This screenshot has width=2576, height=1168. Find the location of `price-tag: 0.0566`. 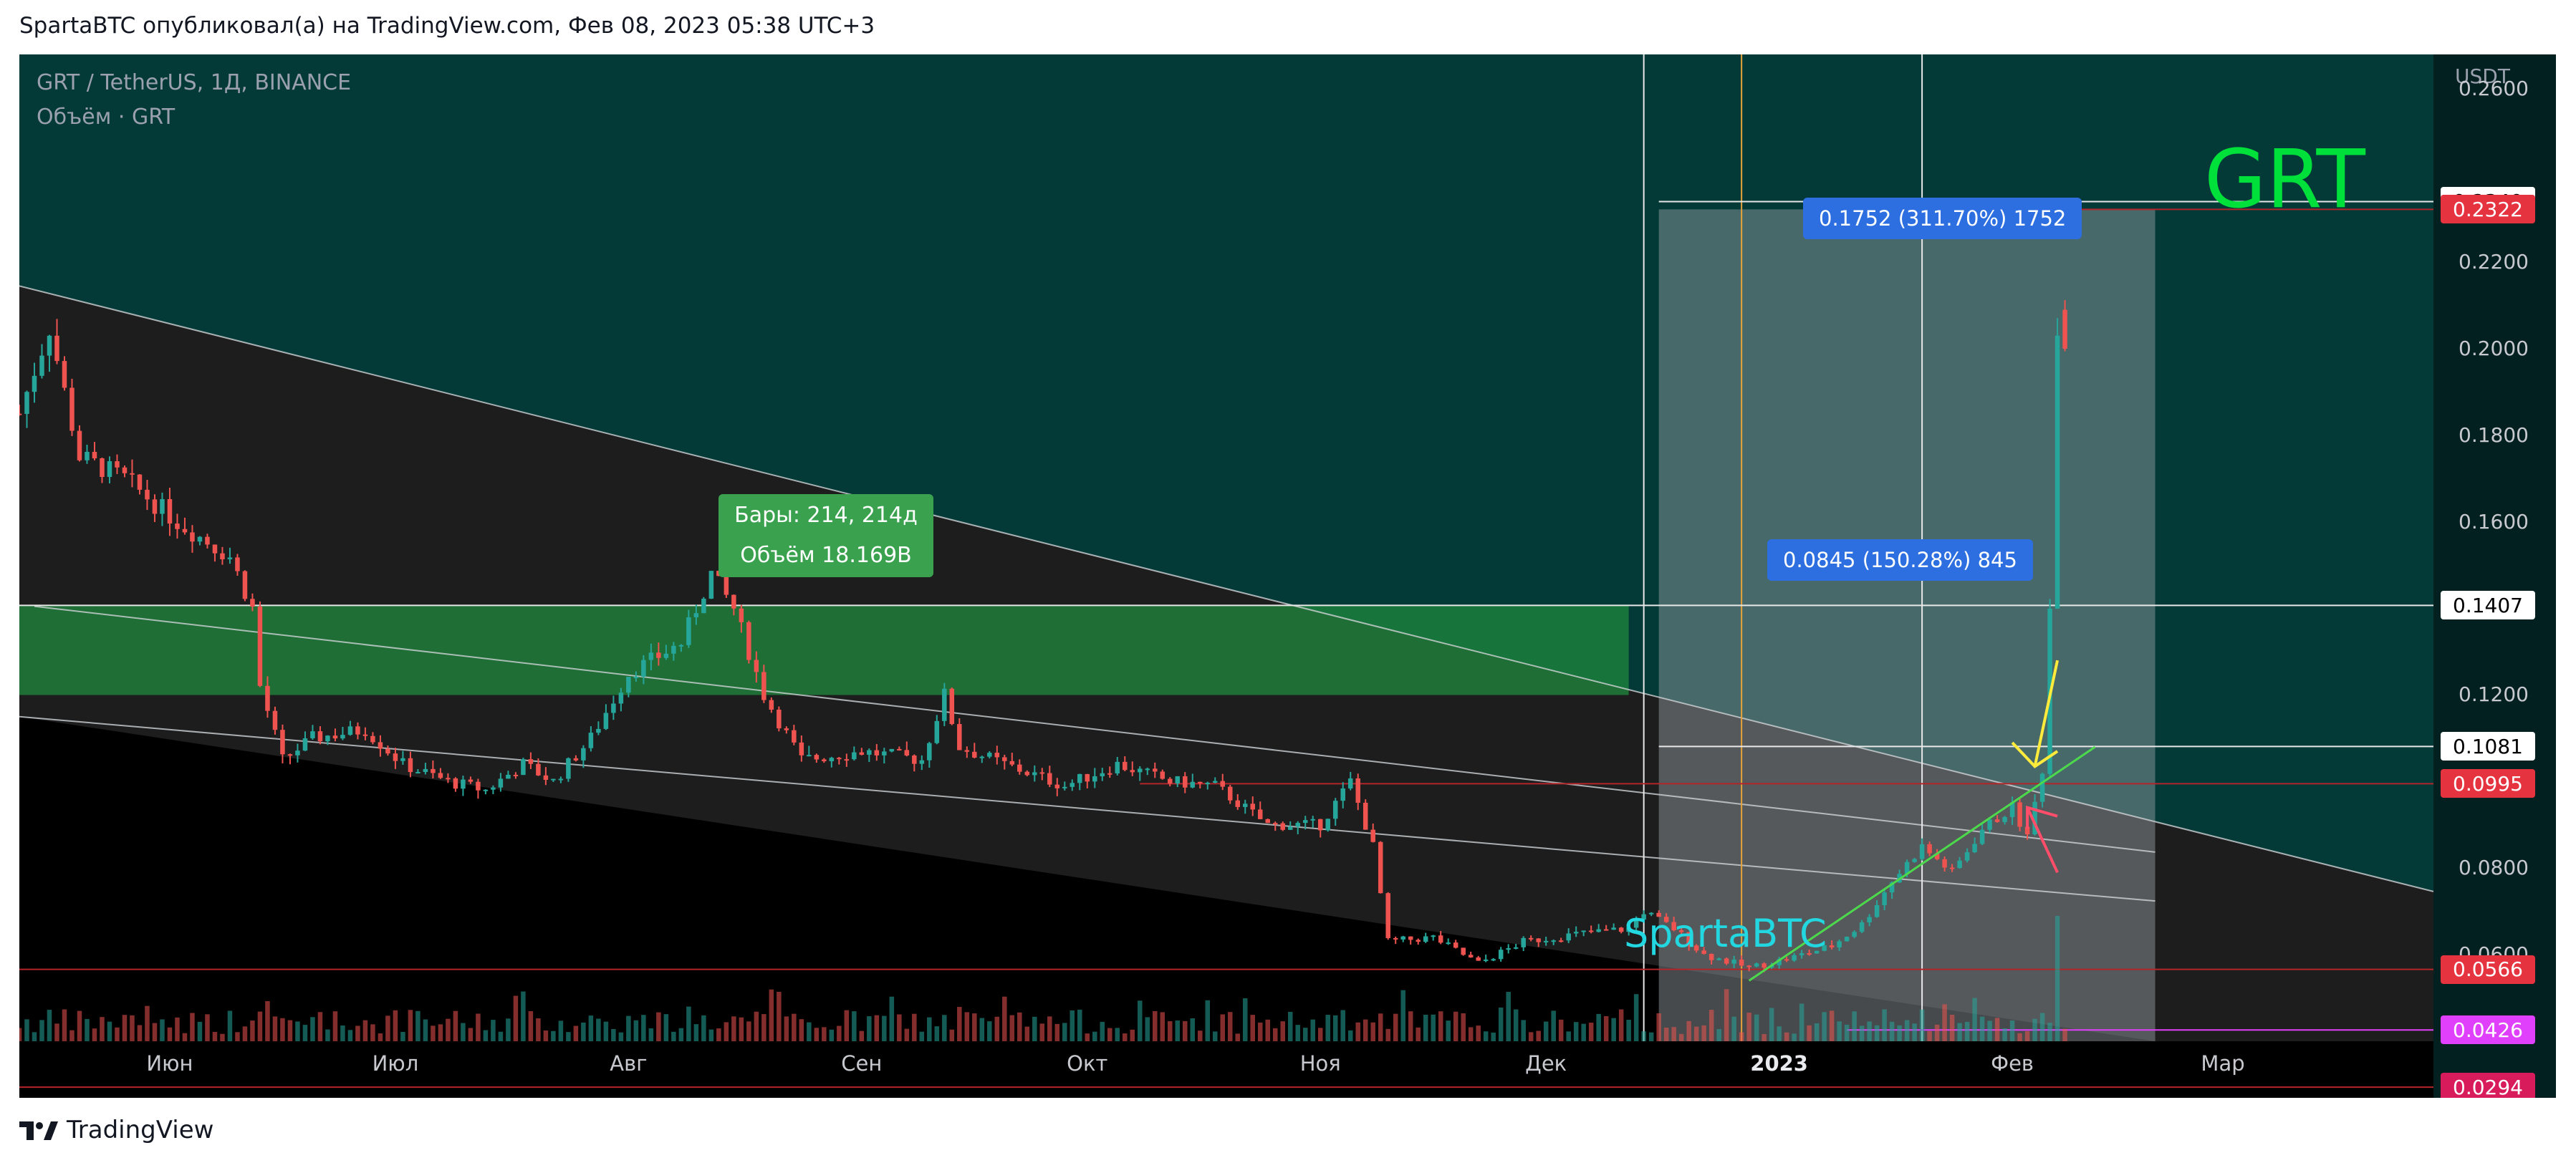

price-tag: 0.0566 is located at coordinates (2488, 969).